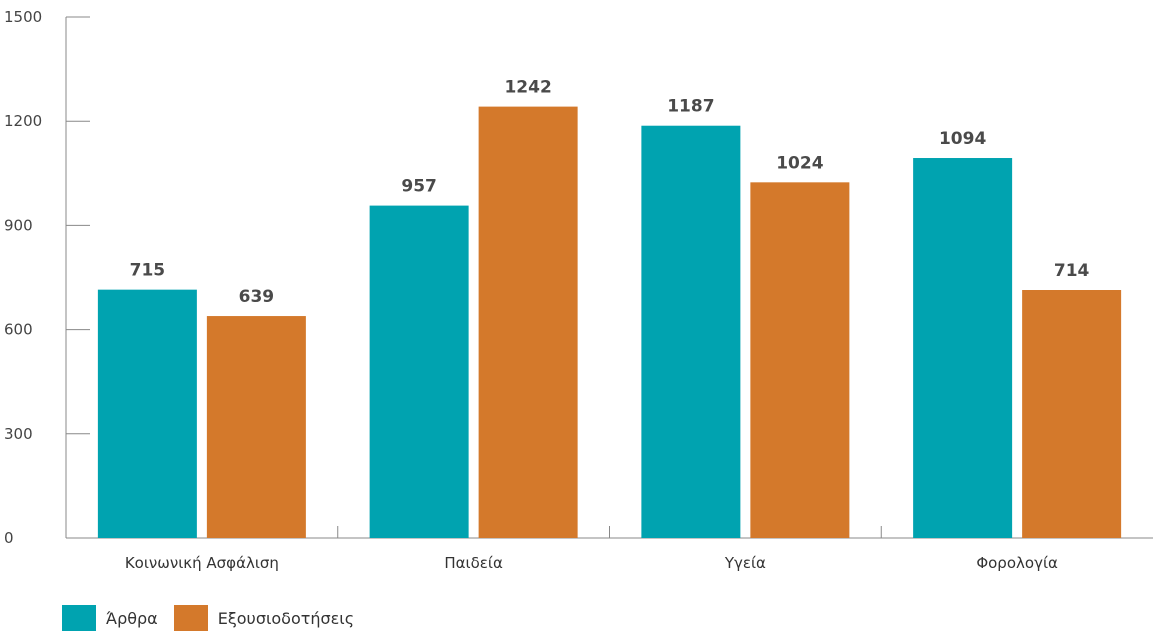 This screenshot has height=635, width=1153. What do you see at coordinates (690, 107) in the screenshot?
I see `data-label: 1187` at bounding box center [690, 107].